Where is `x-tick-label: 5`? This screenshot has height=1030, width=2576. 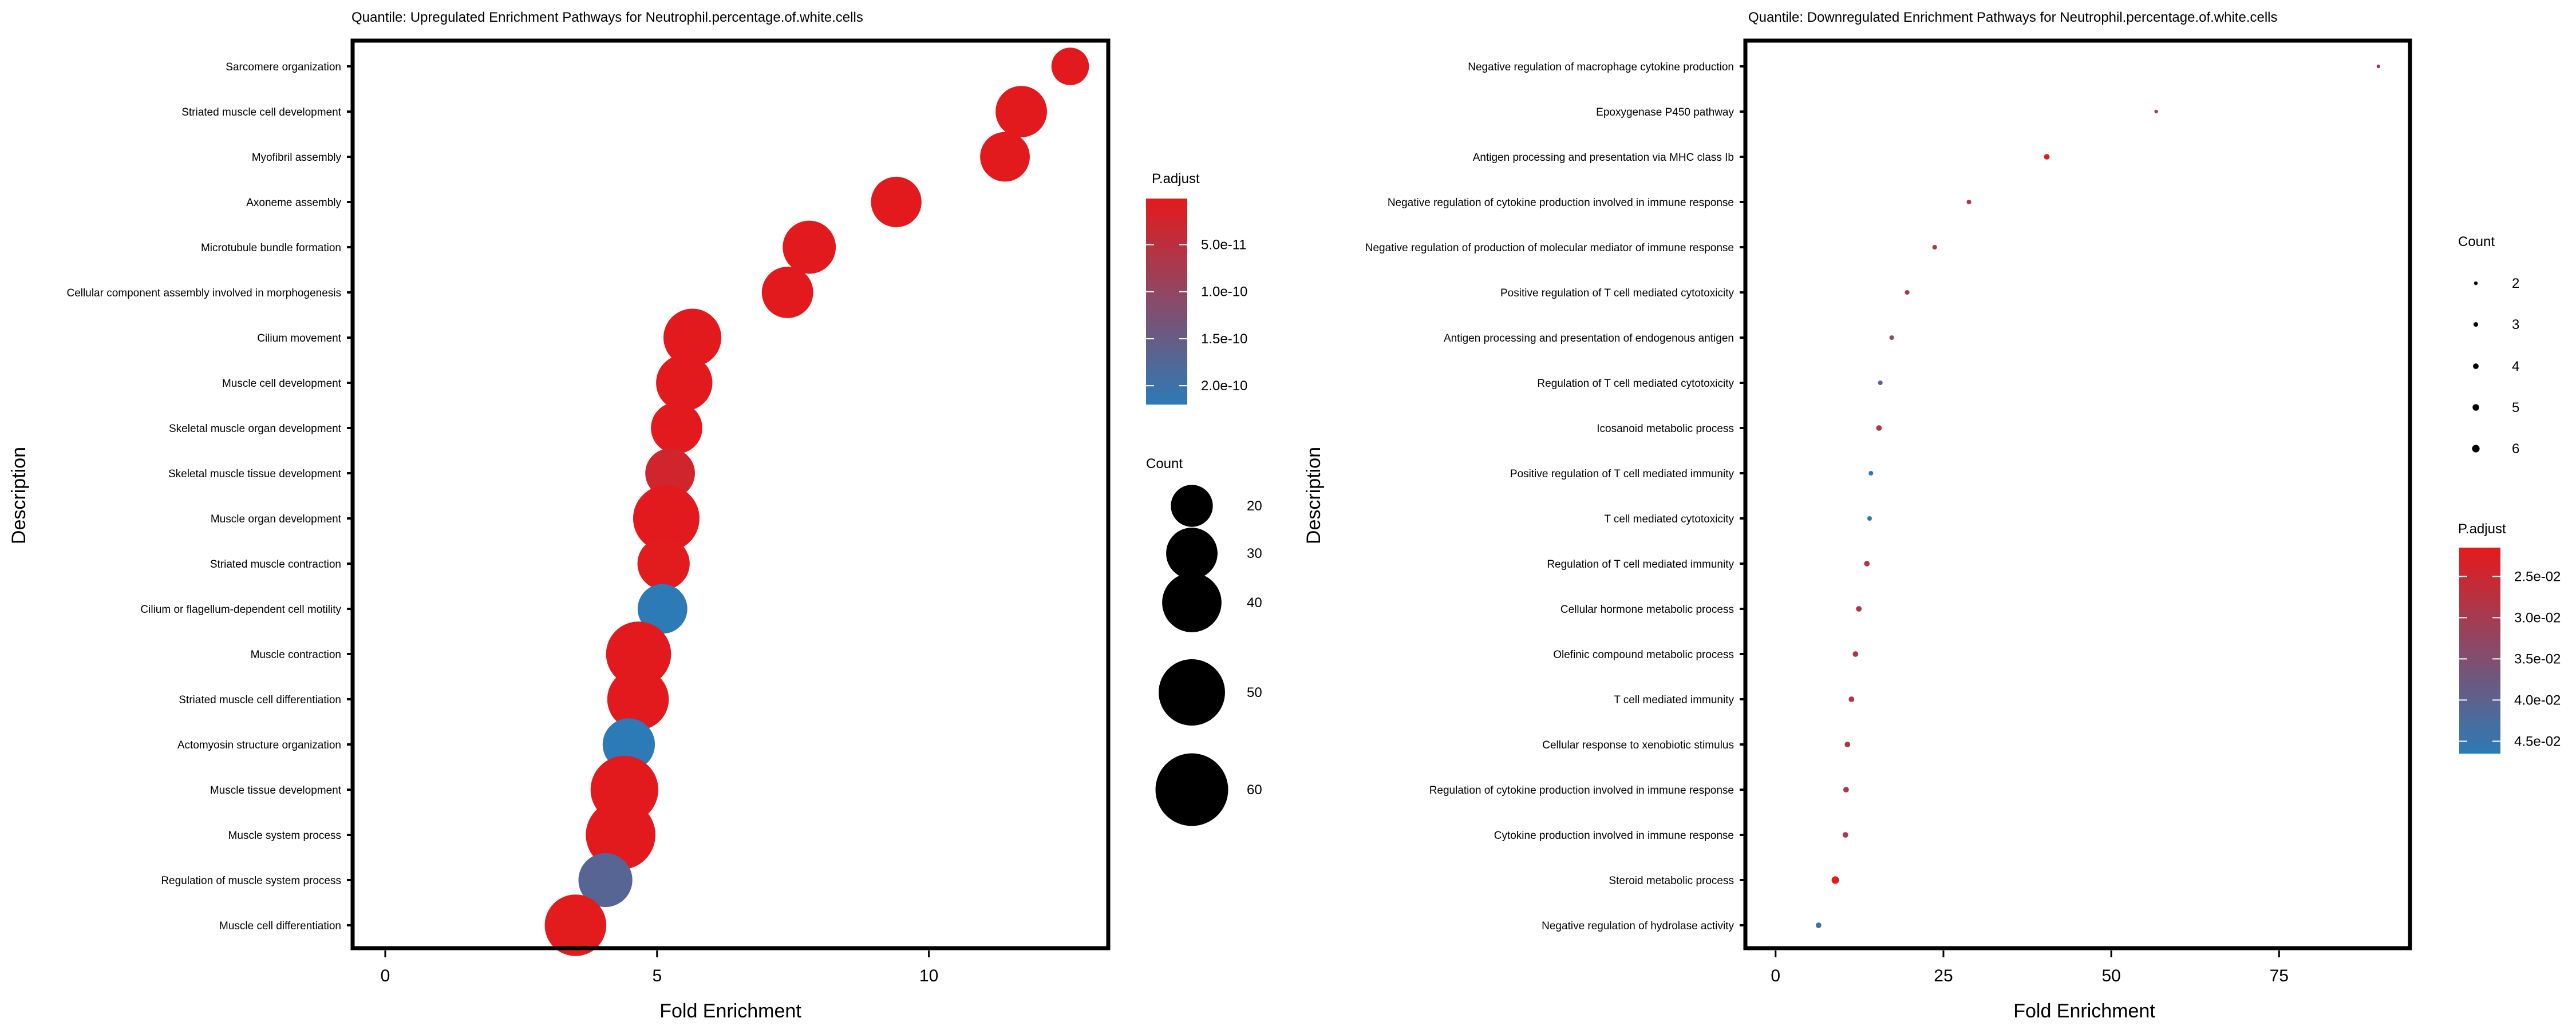 x-tick-label: 5 is located at coordinates (657, 975).